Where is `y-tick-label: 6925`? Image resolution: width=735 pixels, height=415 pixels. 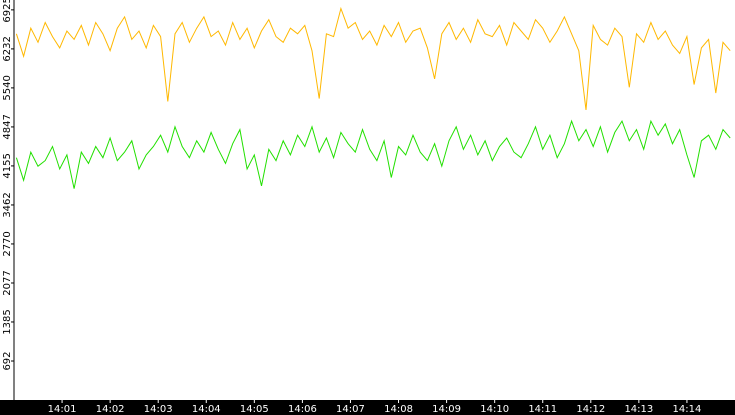 y-tick-label: 6925 is located at coordinates (7, 11).